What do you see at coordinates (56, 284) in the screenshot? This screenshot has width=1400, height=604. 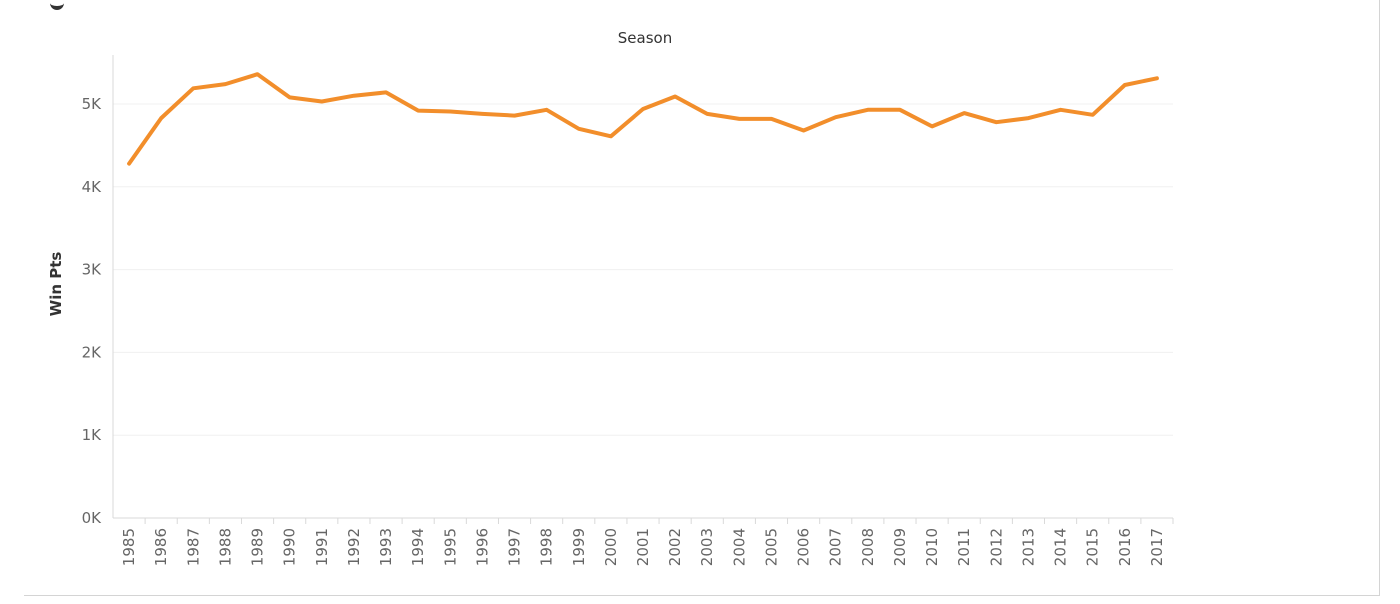 I see `y-axis-title: Win Pts` at bounding box center [56, 284].